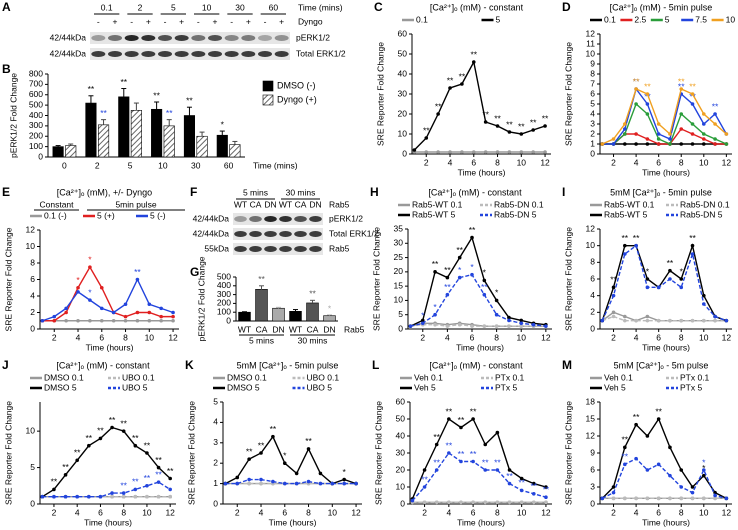 The width and height of the screenshot is (738, 530). I want to click on legend-label: DMSO 0.1, so click(64, 377).